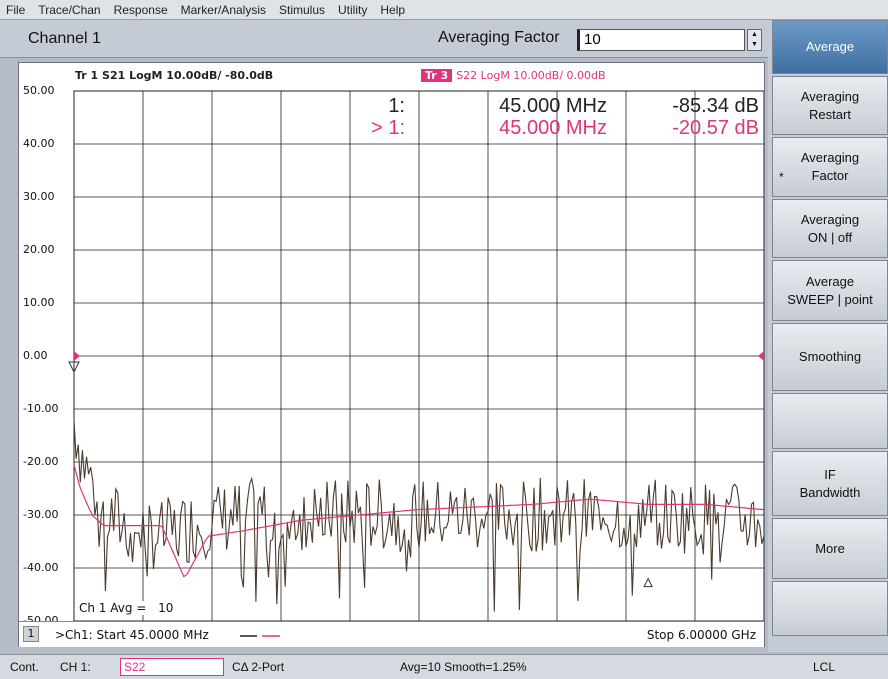  Describe the element at coordinates (437, 75) in the screenshot. I see `trace3-badge: Tr 3` at that location.